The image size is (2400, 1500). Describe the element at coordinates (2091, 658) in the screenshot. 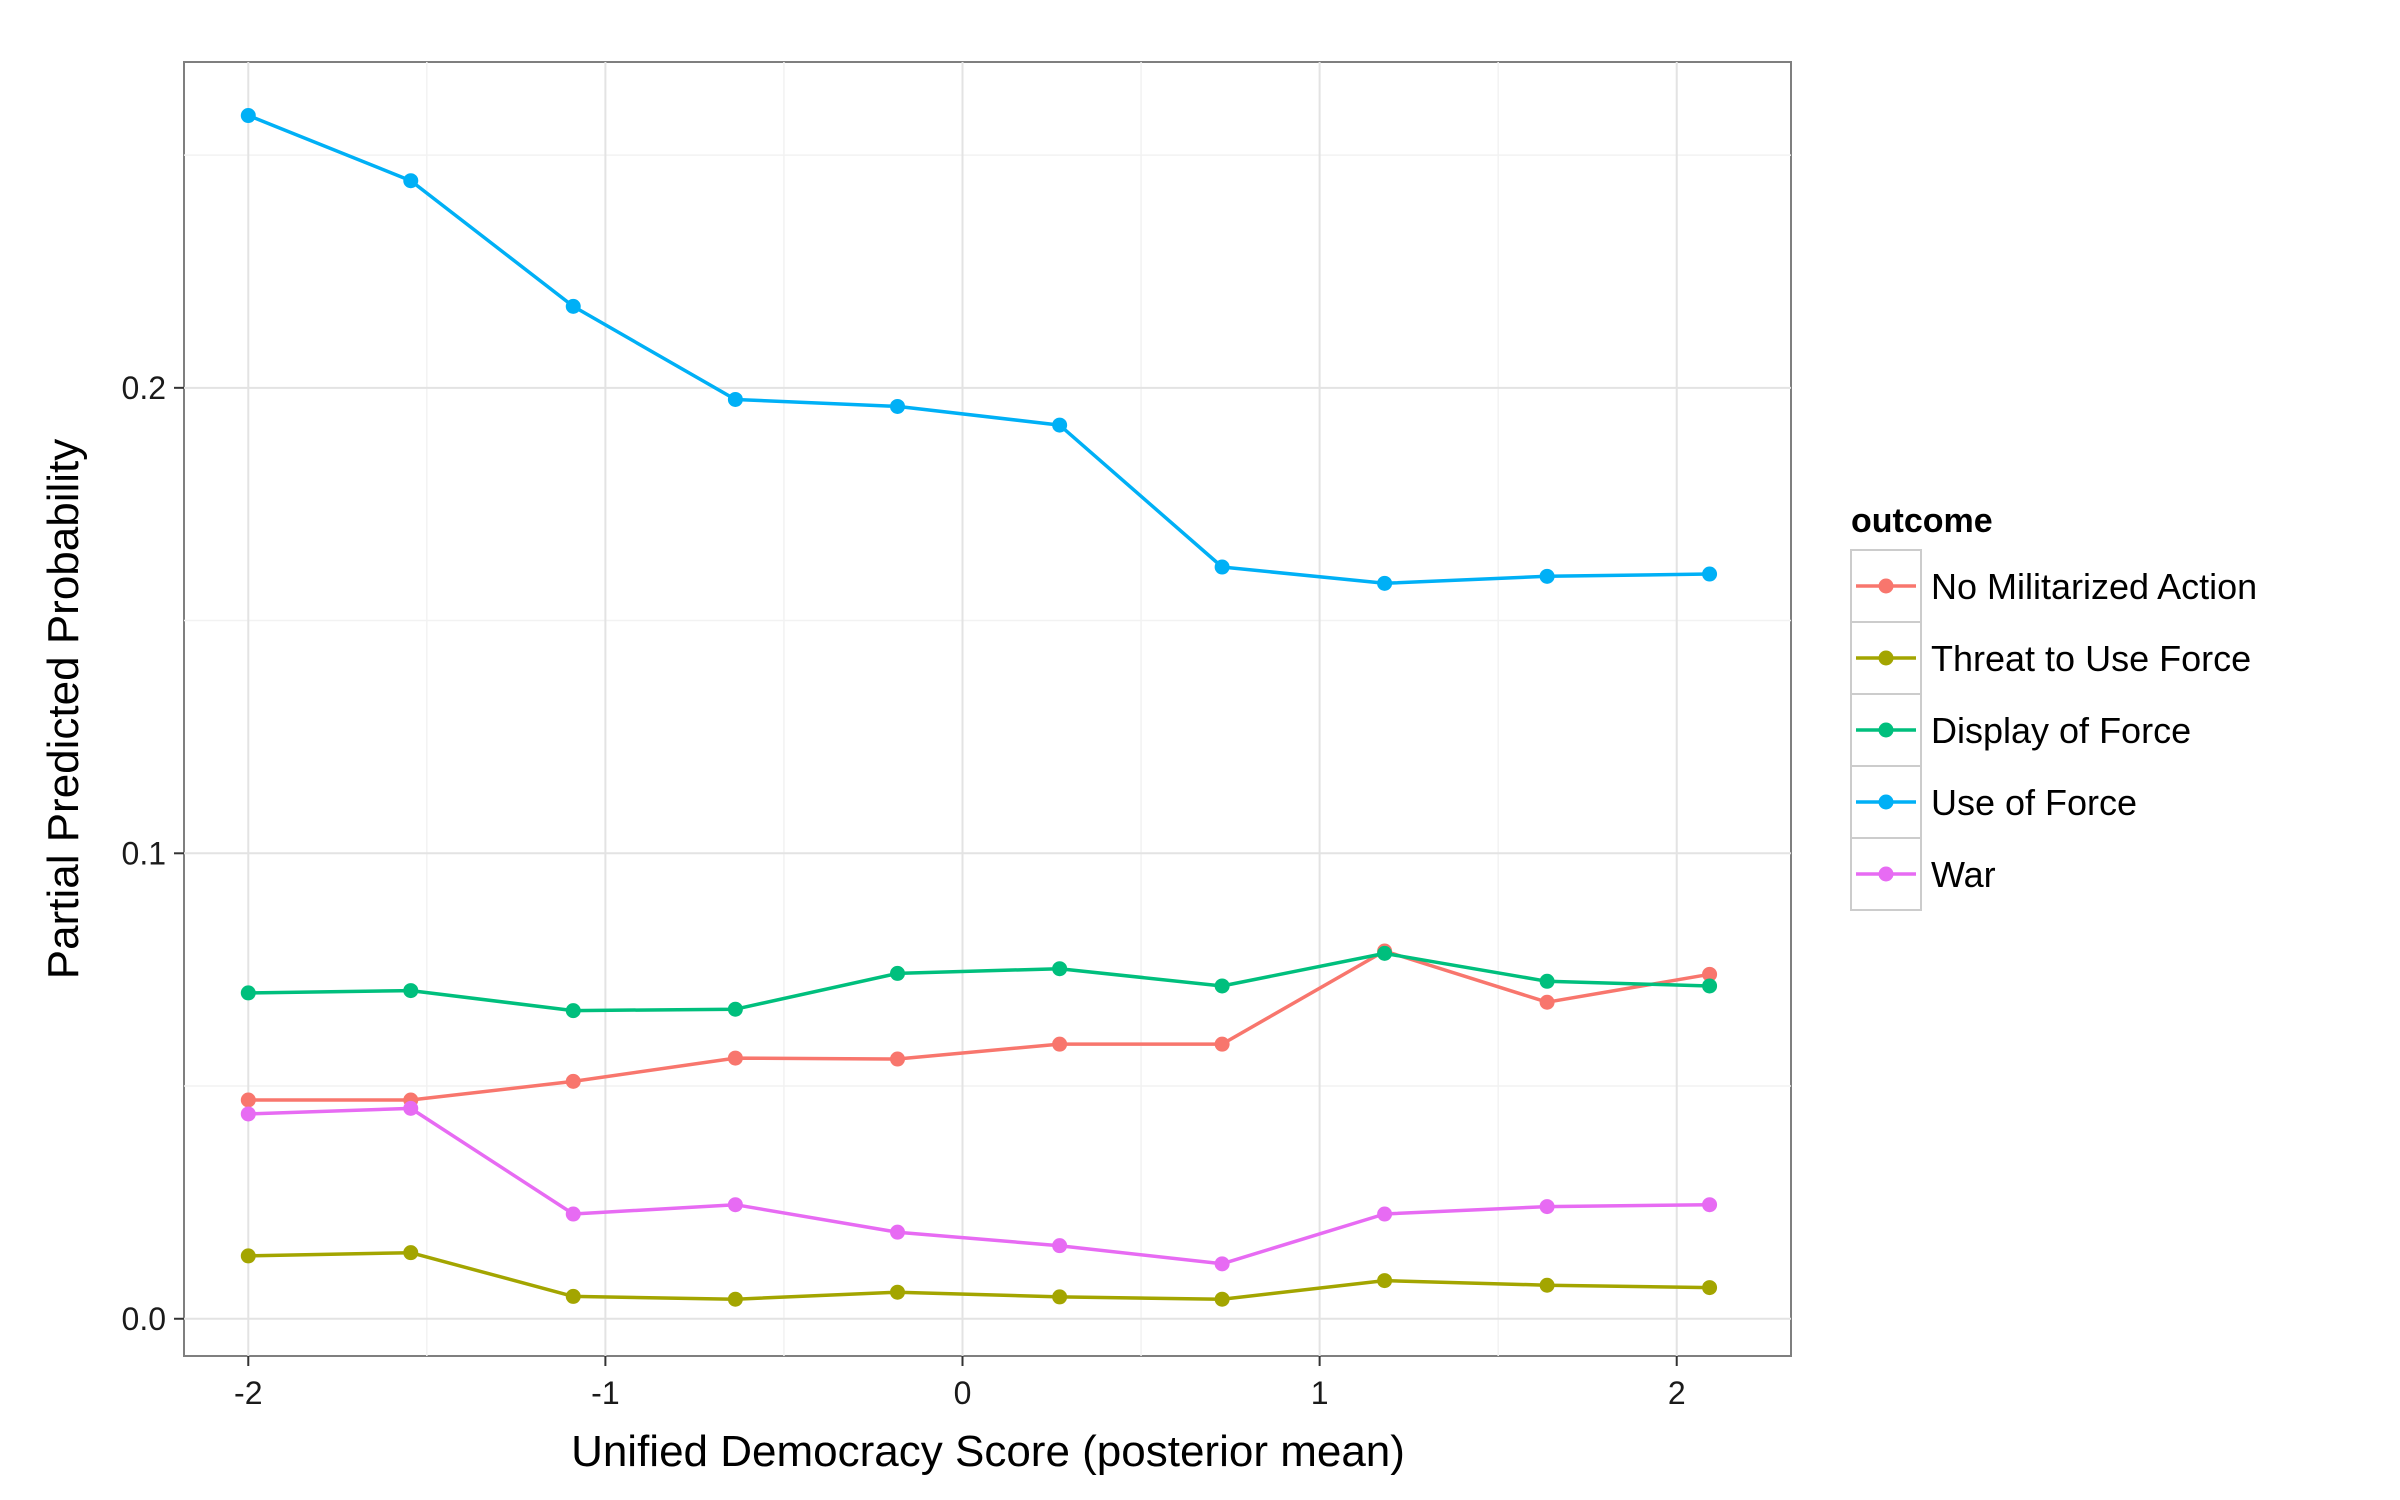

I see `legend-label: Threat to Use Force` at that location.